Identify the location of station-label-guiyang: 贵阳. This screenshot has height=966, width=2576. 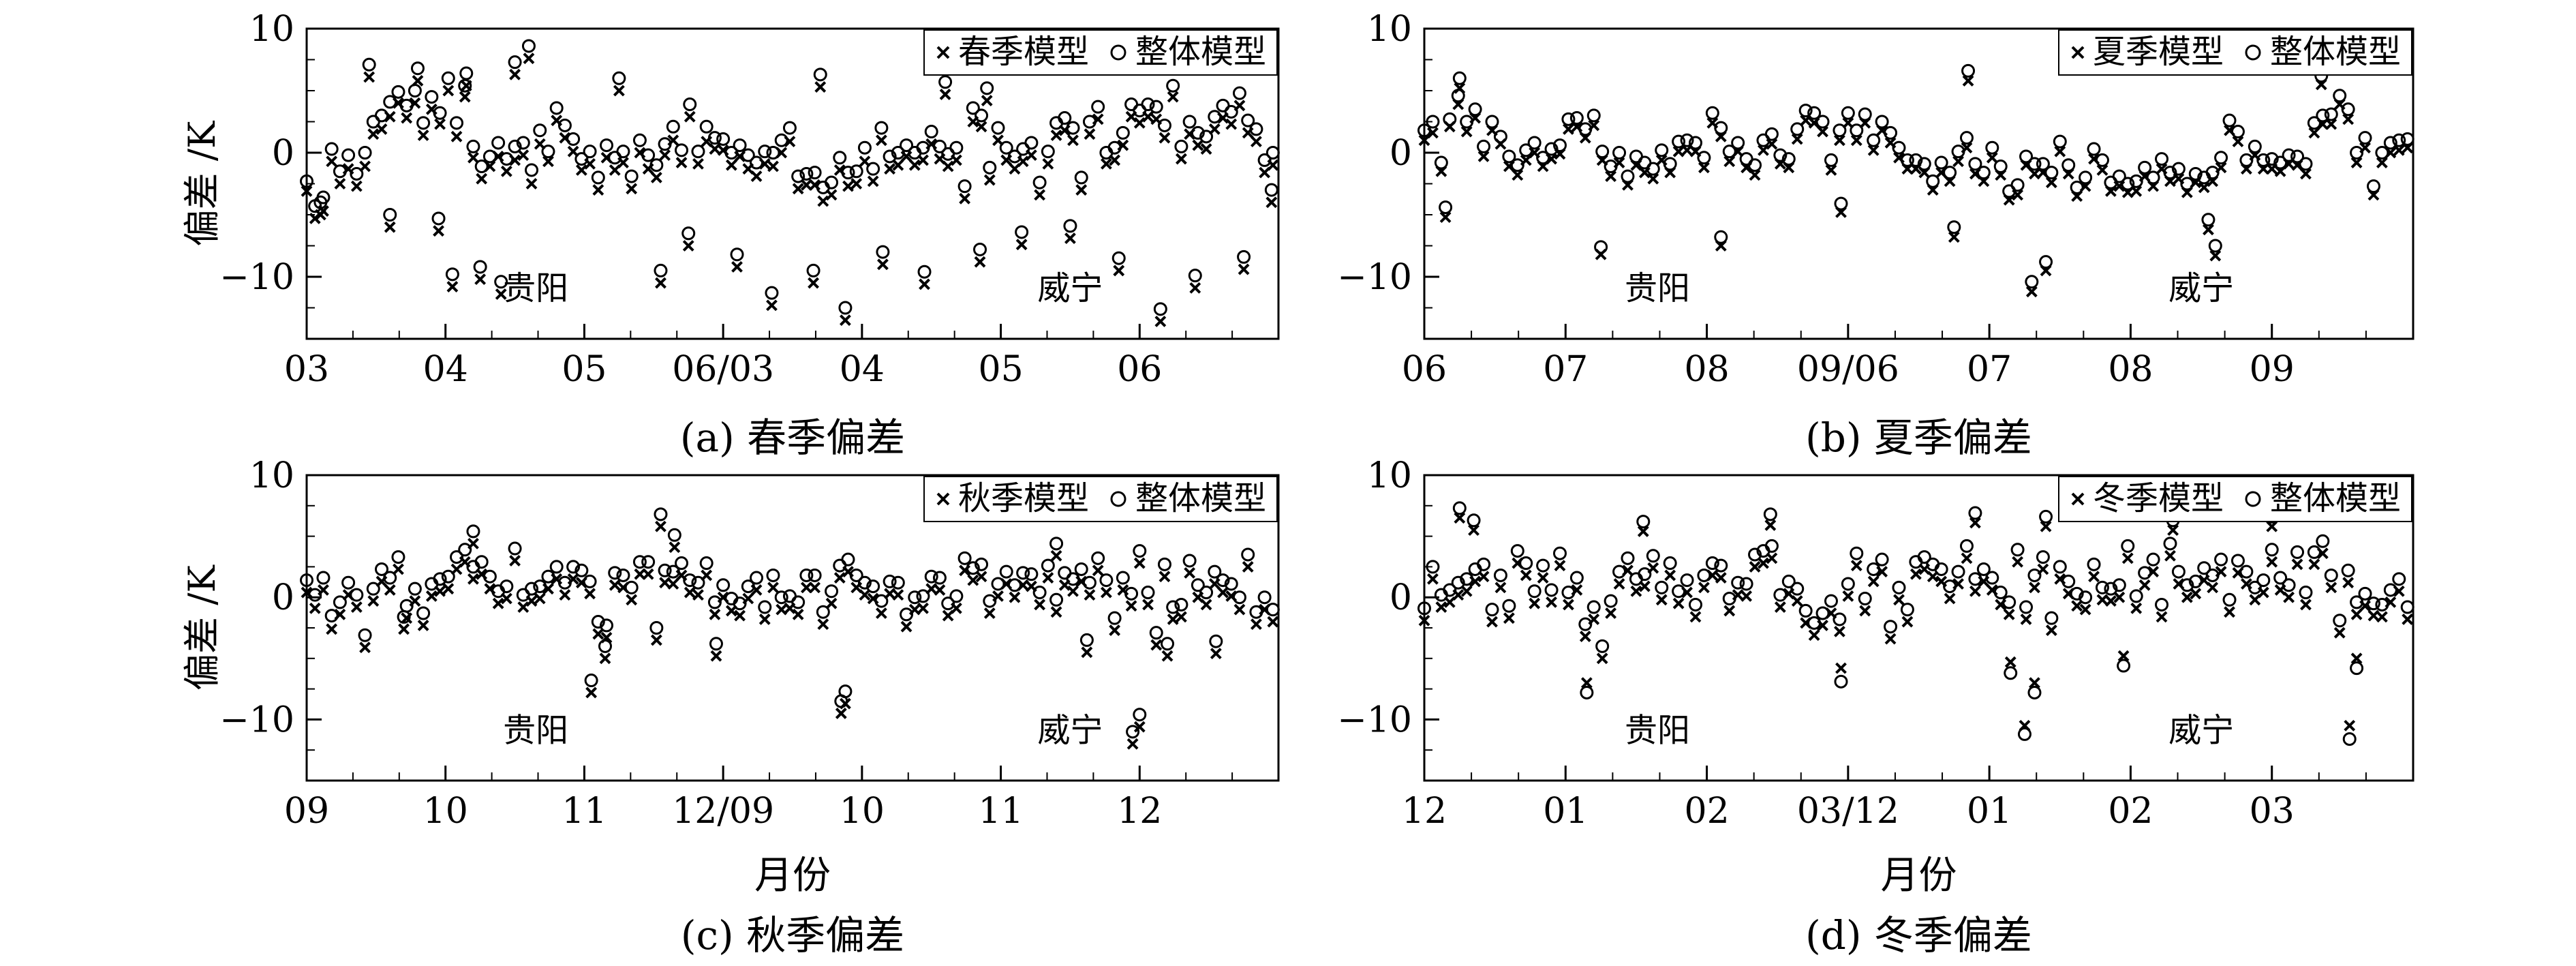
(1658, 731).